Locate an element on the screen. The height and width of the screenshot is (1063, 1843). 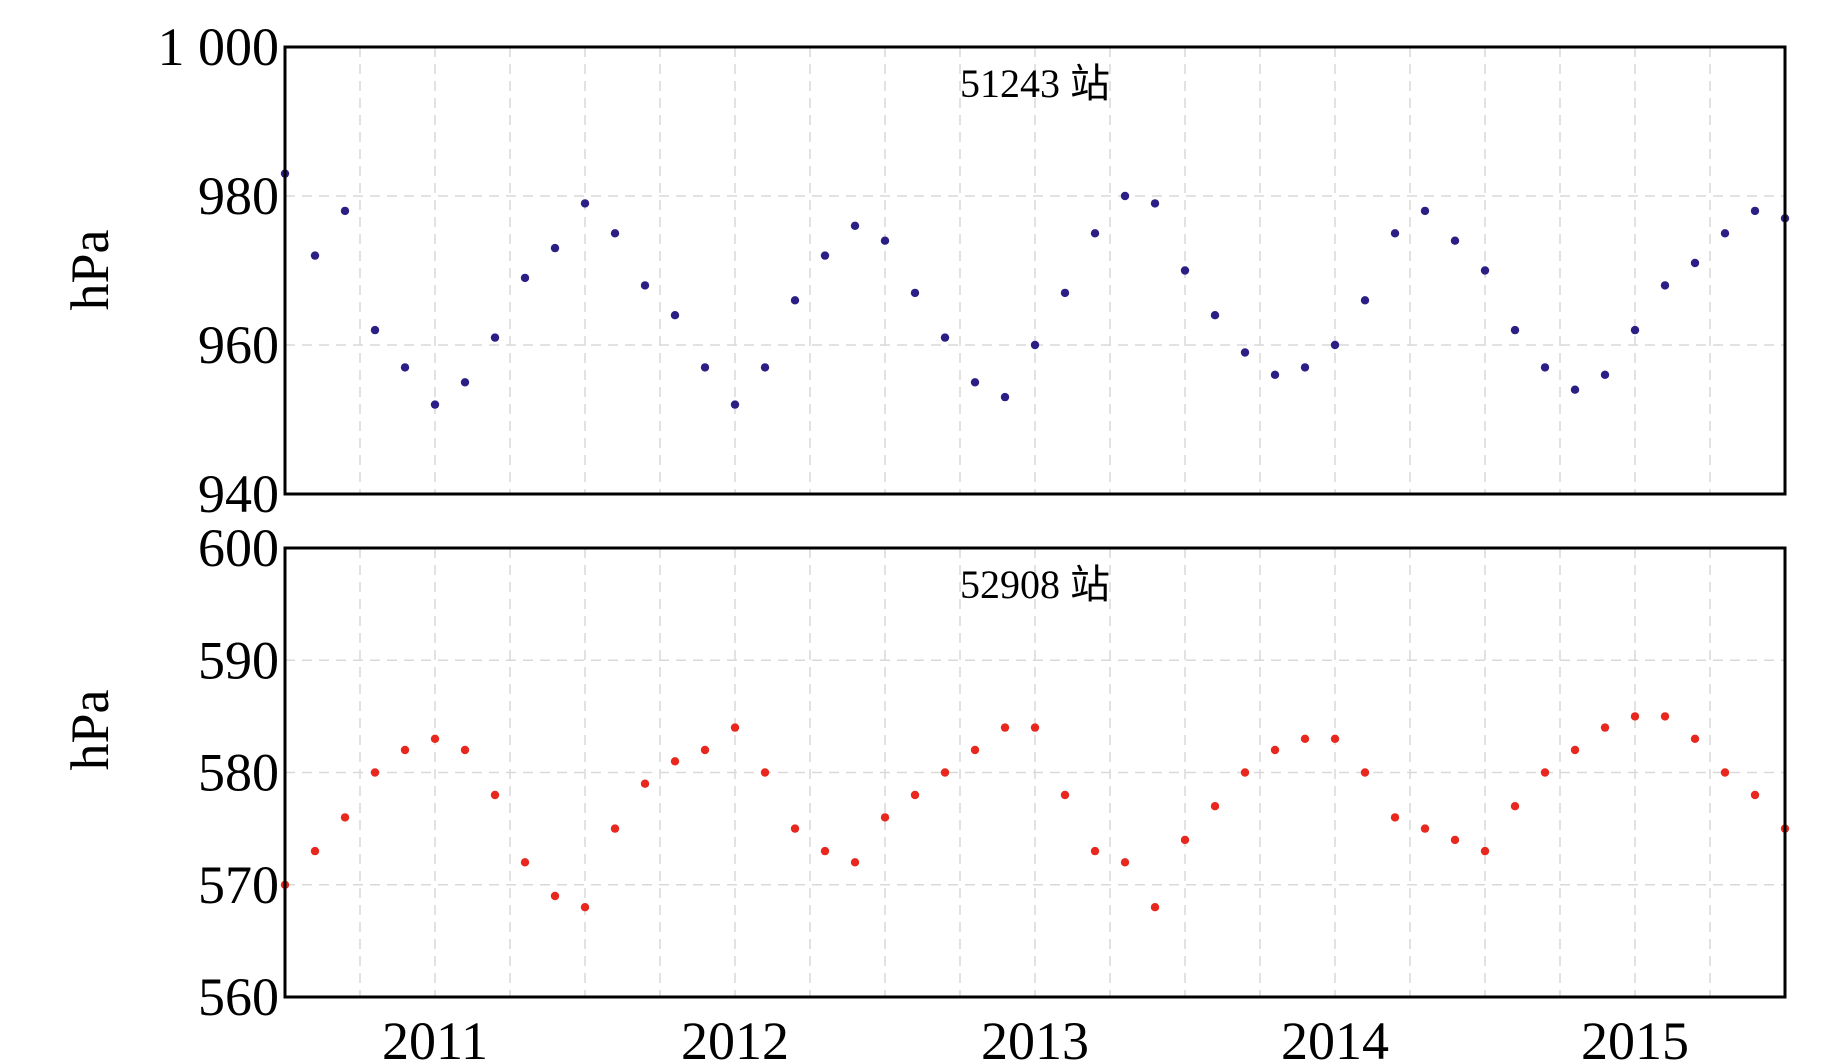
y-tick-label: 560 is located at coordinates (238, 997).